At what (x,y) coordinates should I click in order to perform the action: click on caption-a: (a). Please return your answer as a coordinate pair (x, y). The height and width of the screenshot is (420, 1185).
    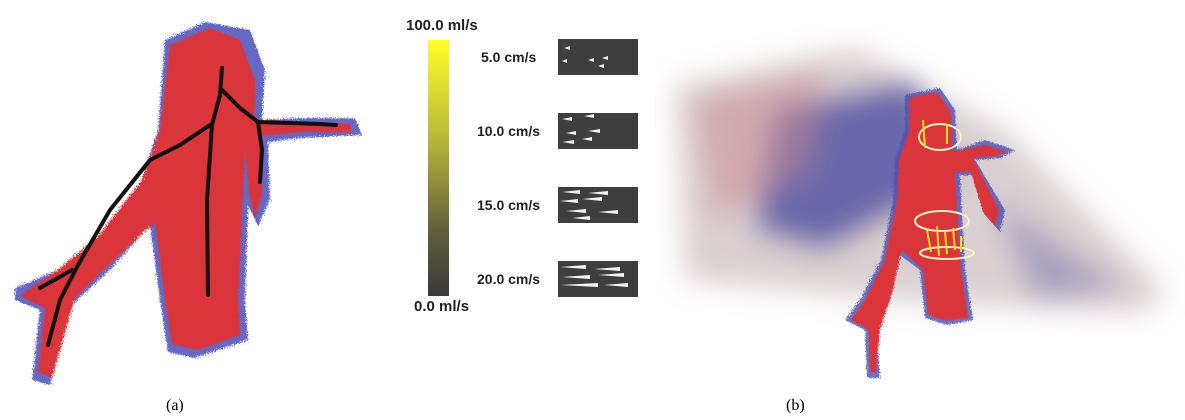
    Looking at the image, I should click on (175, 405).